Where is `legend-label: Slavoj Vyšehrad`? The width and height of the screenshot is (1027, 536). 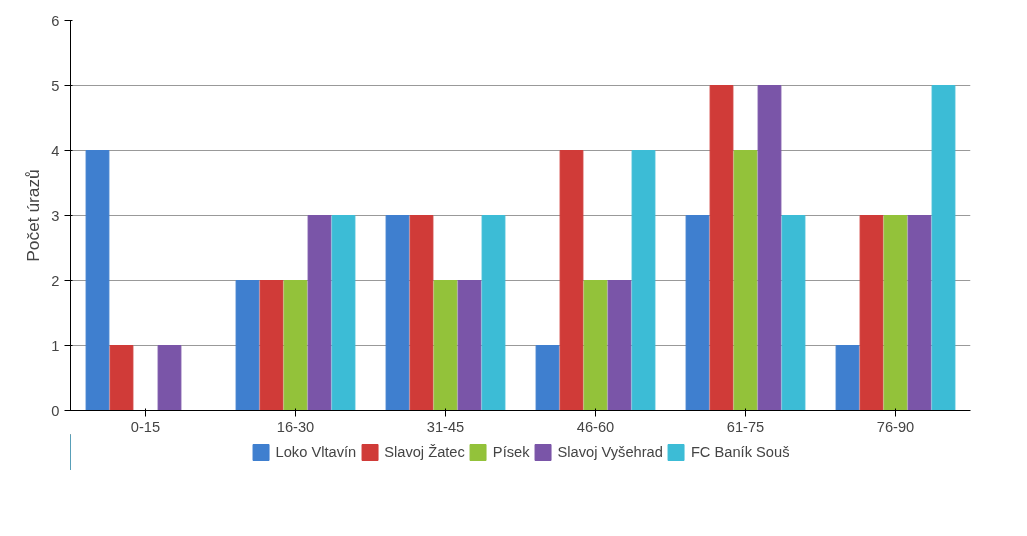 legend-label: Slavoj Vyšehrad is located at coordinates (610, 452).